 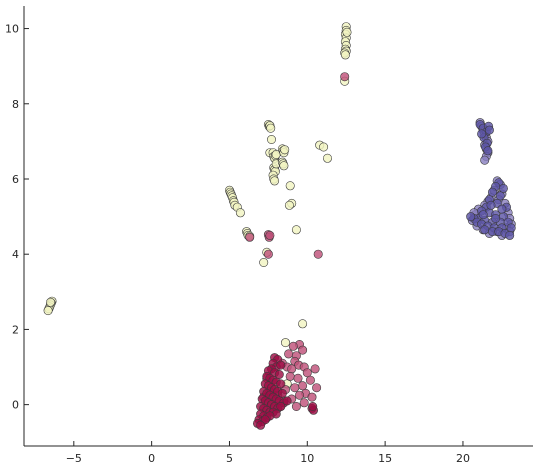 What do you see at coordinates (15, 329) in the screenshot?
I see `y-tick-label: 2` at bounding box center [15, 329].